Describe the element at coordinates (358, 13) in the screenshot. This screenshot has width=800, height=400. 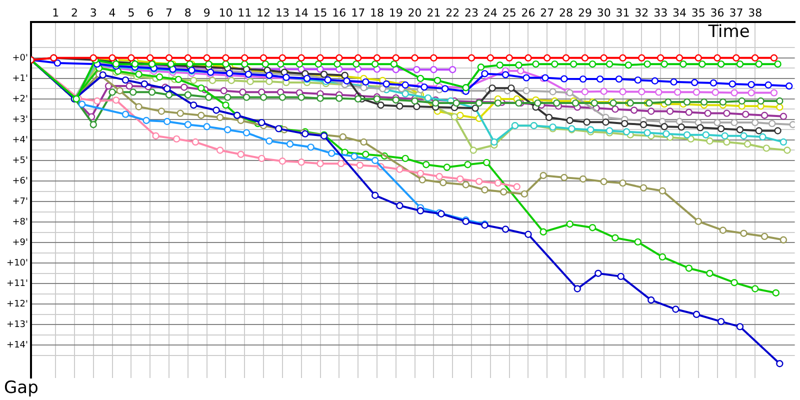
I see `x-tick-label: 17` at that location.